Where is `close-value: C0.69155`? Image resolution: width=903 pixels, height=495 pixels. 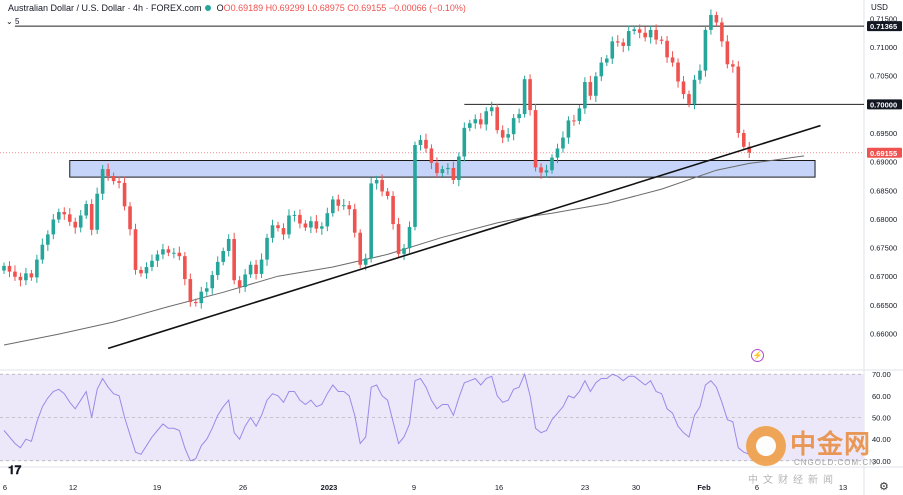 close-value: C0.69155 is located at coordinates (367, 8).